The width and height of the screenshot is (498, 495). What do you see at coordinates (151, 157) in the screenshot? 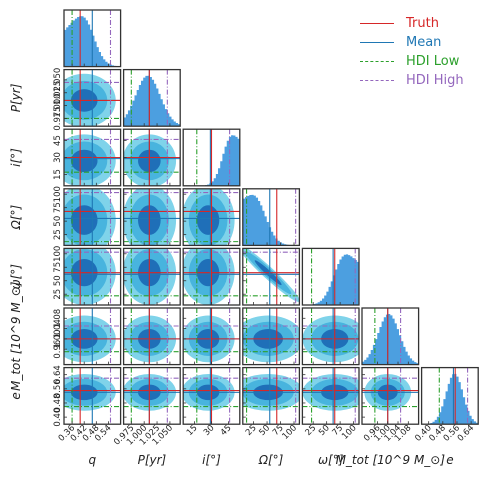
I see `panel-i-vs-p-yr` at bounding box center [151, 157].